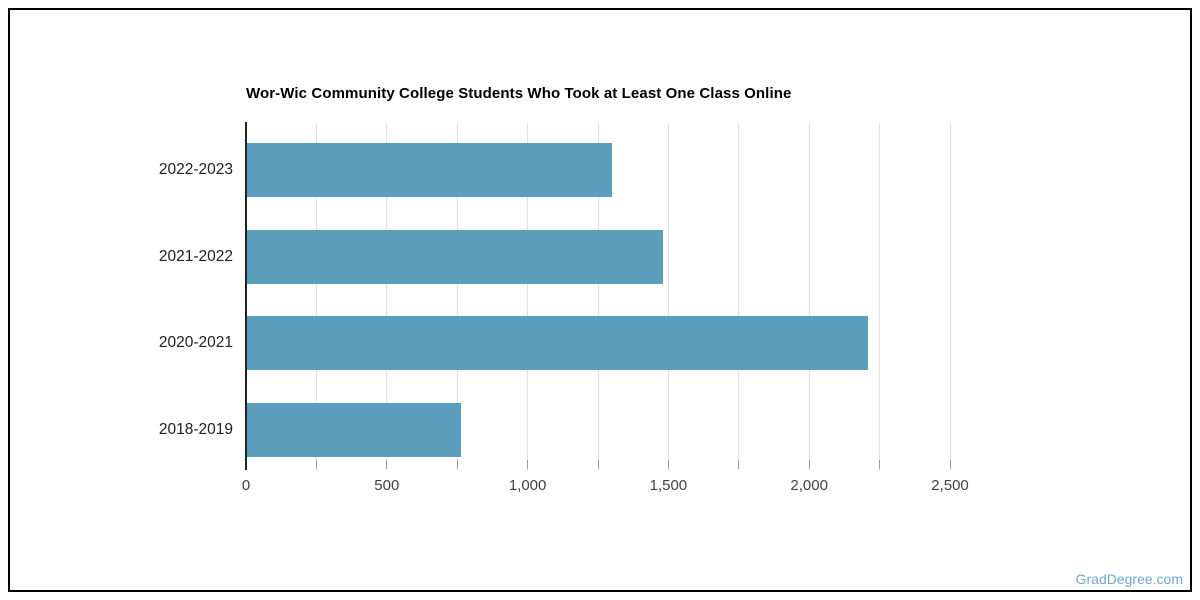 The width and height of the screenshot is (1200, 600). I want to click on bar-2020-2021, so click(557, 343).